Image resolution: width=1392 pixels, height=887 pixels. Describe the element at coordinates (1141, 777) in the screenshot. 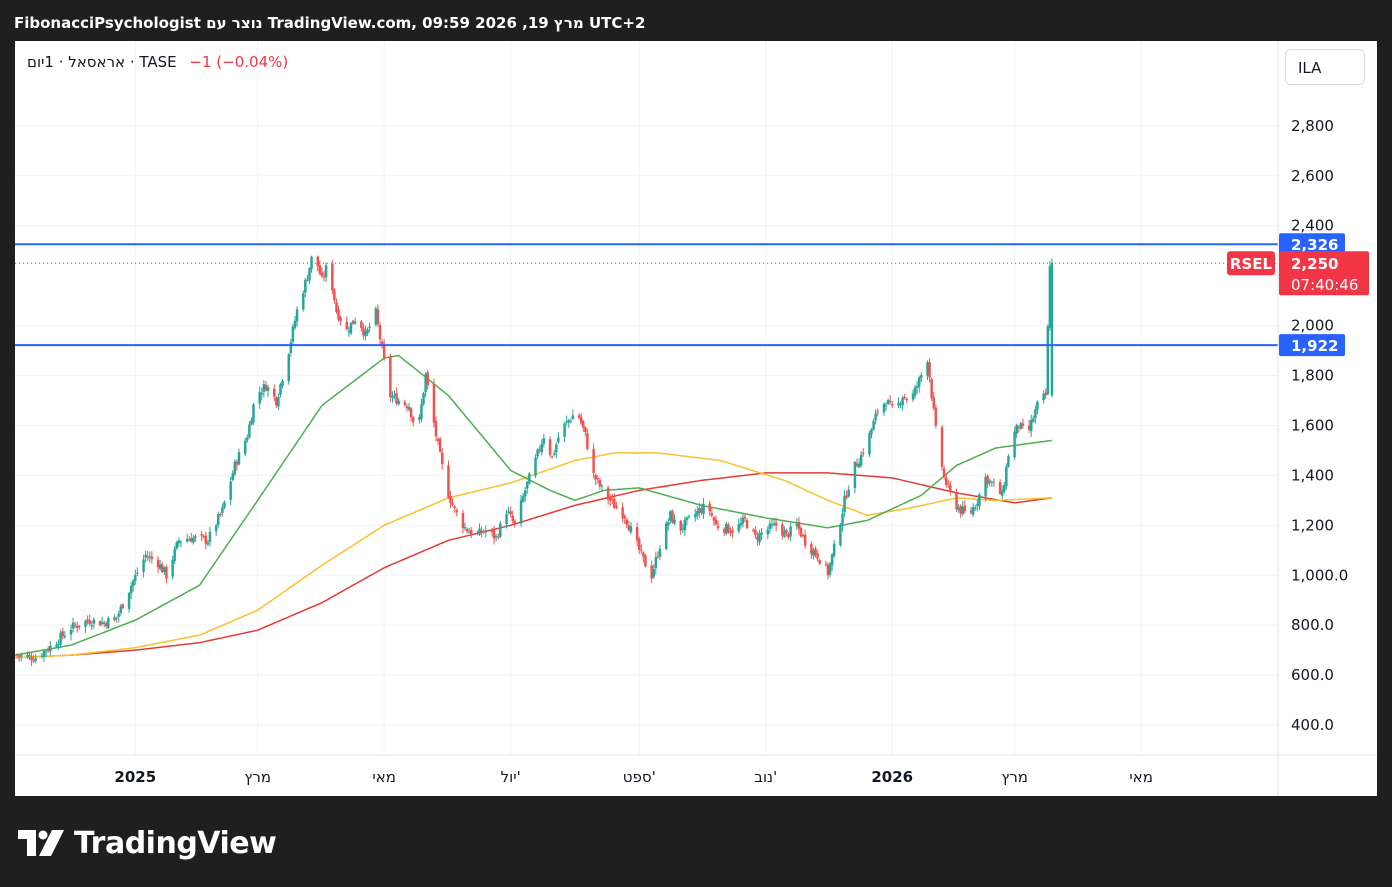

I see `x-tick-label: מאי` at that location.